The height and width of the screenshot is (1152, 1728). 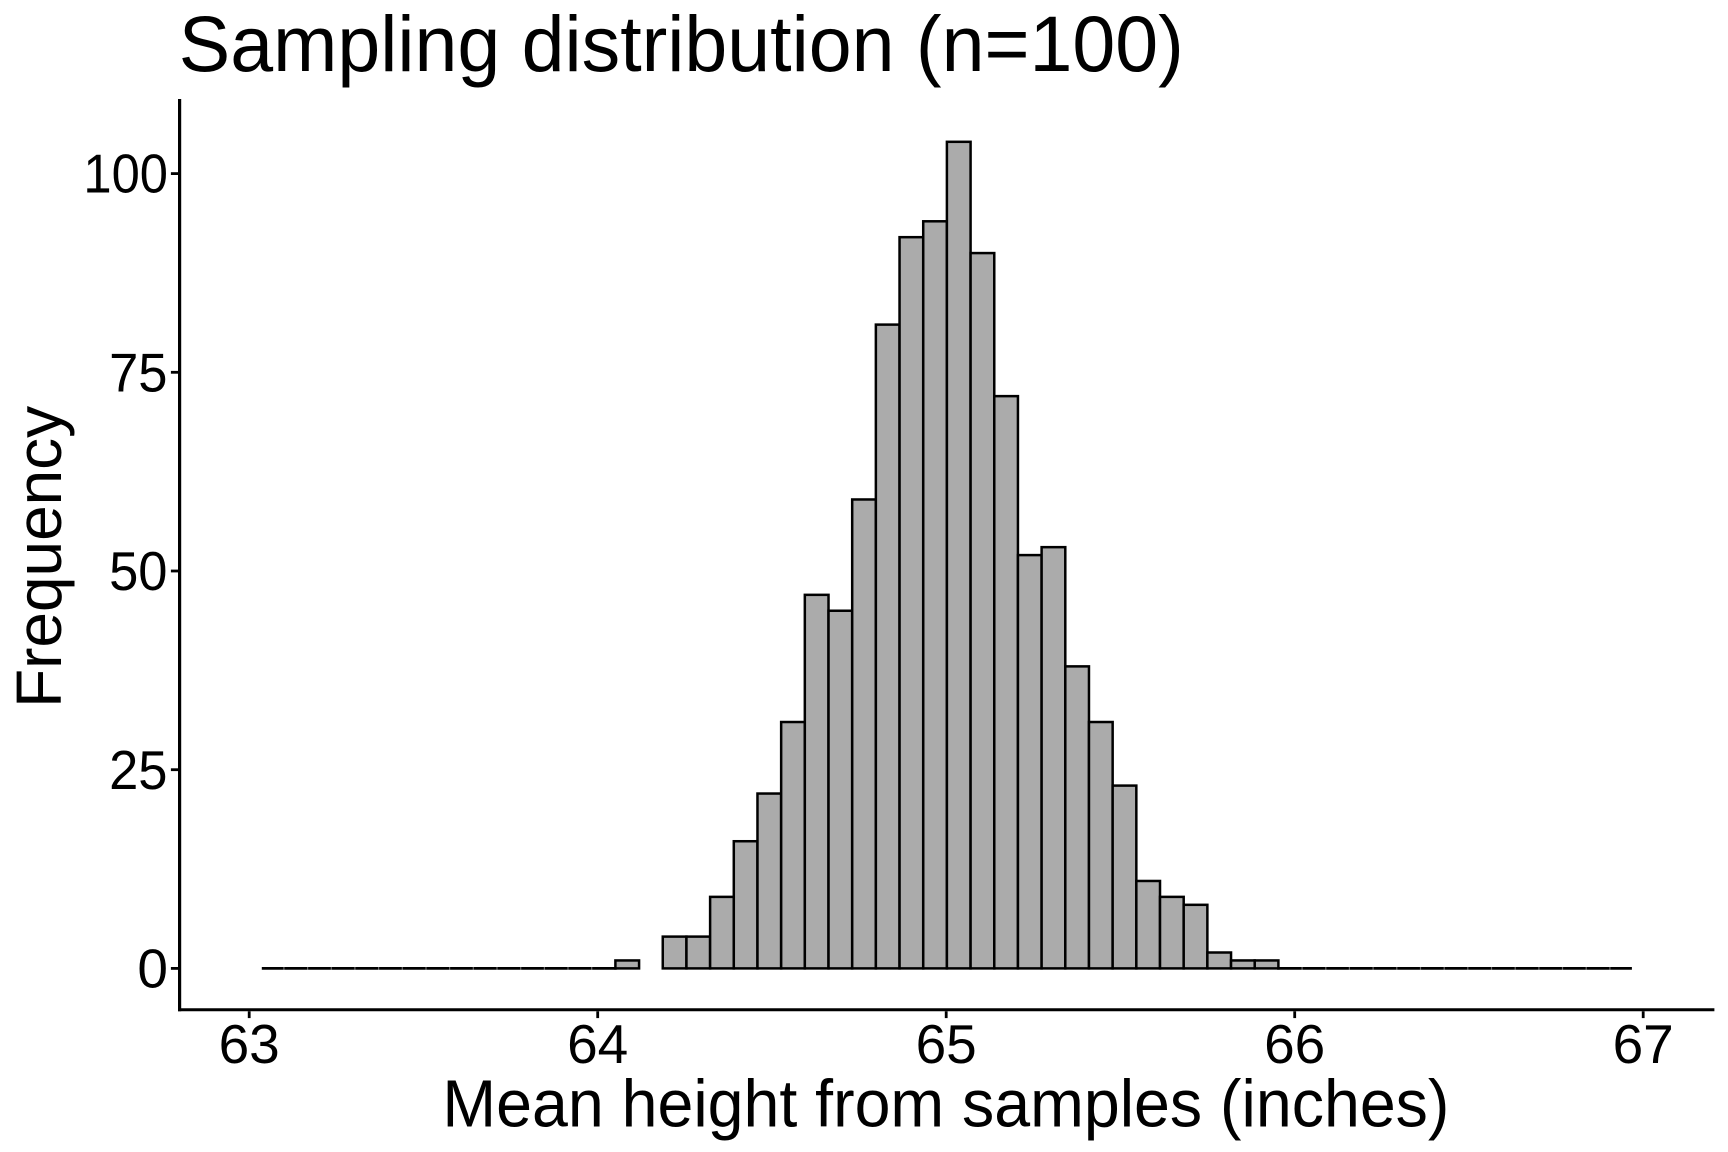 What do you see at coordinates (1643, 1044) in the screenshot?
I see `svg-text: 67` at bounding box center [1643, 1044].